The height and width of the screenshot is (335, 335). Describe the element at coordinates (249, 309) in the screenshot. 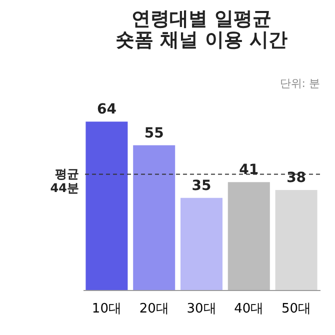

I see `x-tick-label: 40대` at that location.